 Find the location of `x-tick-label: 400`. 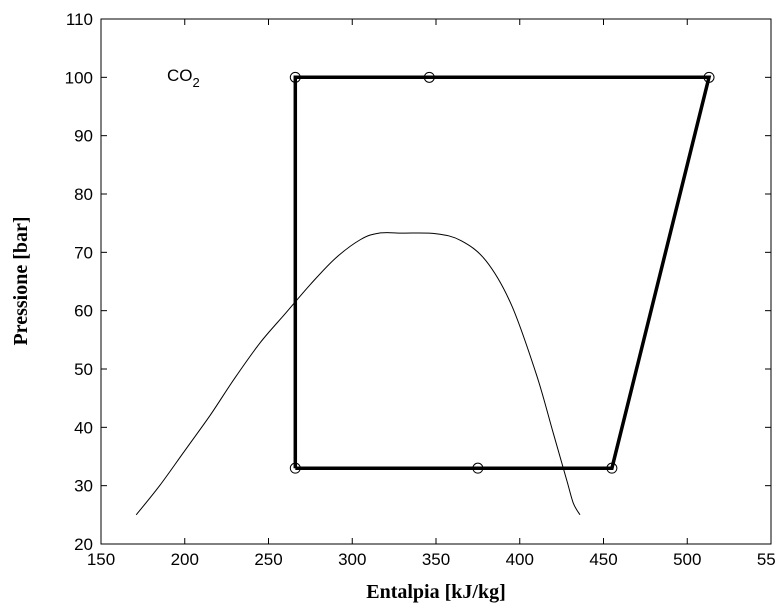

x-tick-label: 400 is located at coordinates (520, 559).